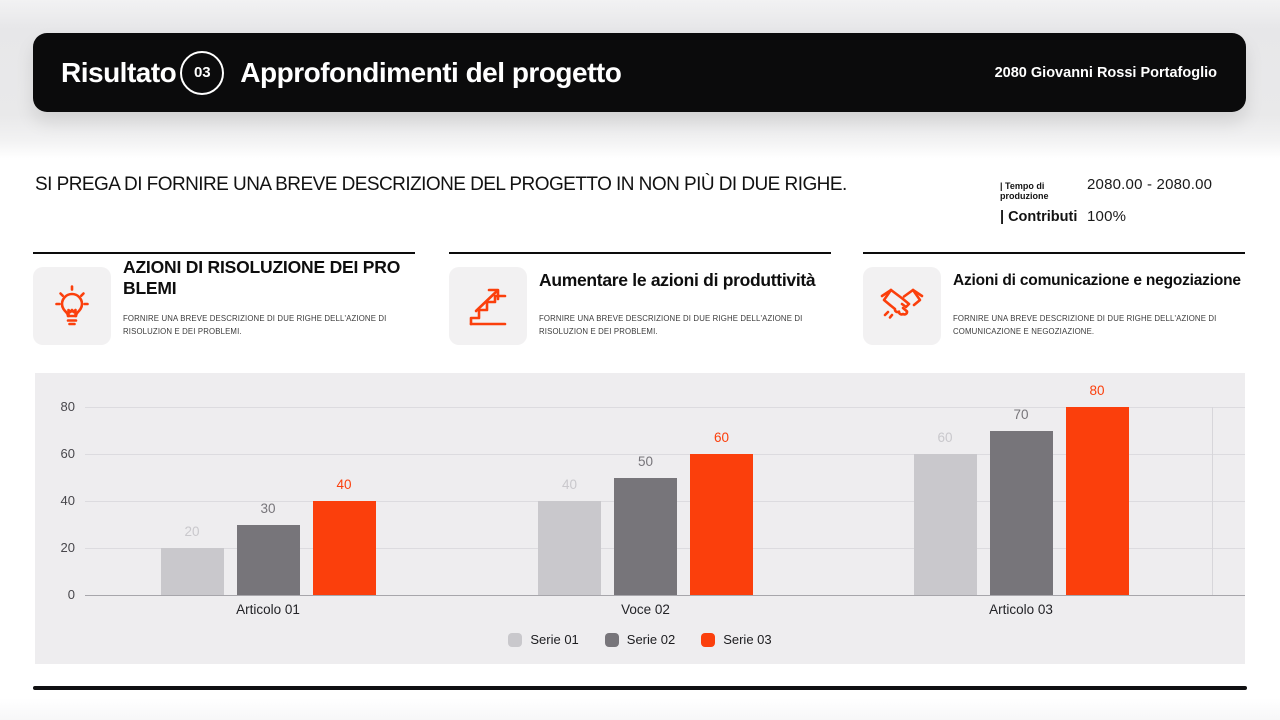  What do you see at coordinates (1021, 609) in the screenshot?
I see `category-label: Articolo 03` at bounding box center [1021, 609].